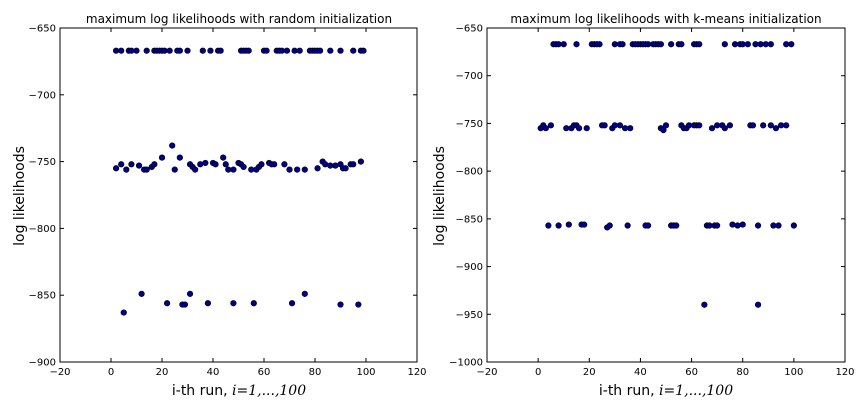 Image resolution: width=862 pixels, height=406 pixels. I want to click on x-tick-label: 0, so click(111, 372).